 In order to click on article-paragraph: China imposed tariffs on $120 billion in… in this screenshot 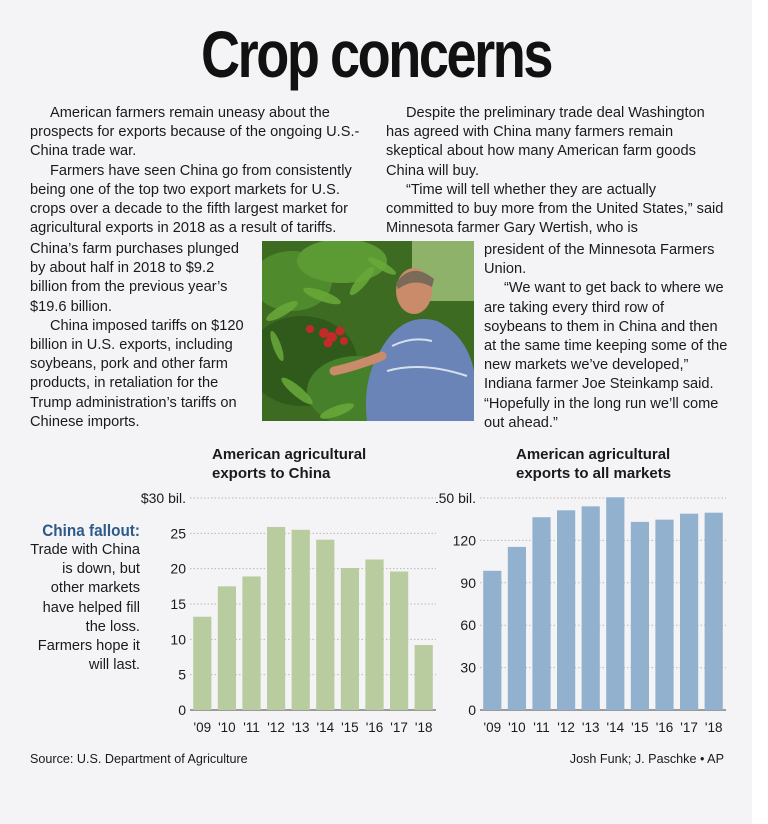, I will do `click(137, 373)`.